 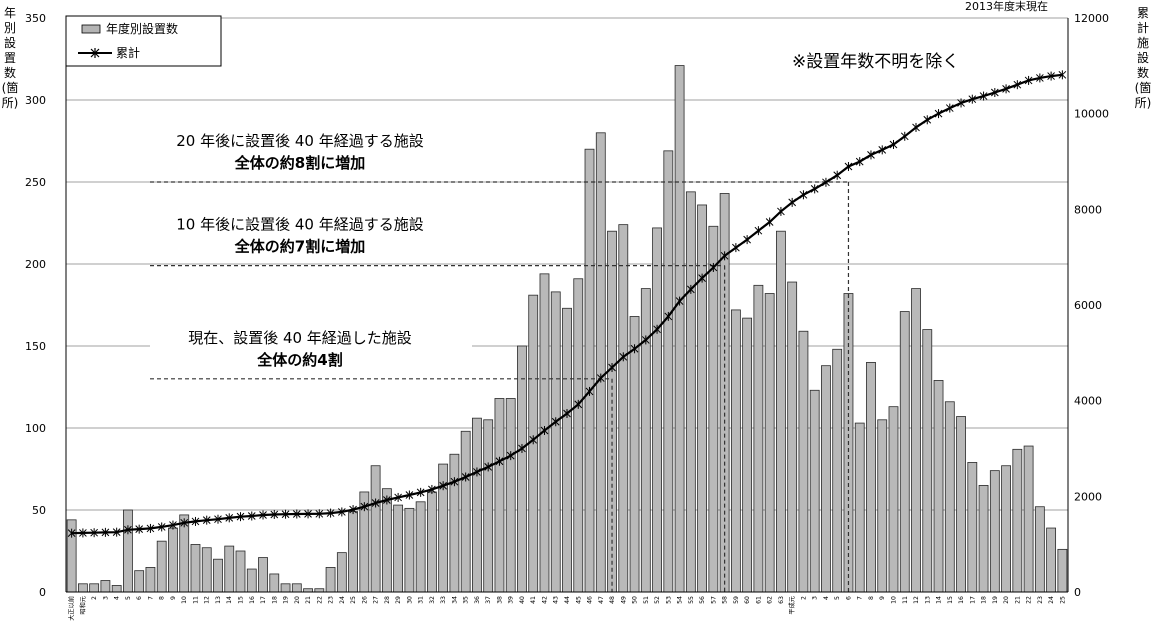 What do you see at coordinates (311, 235) in the screenshot?
I see `annotation-backdrop` at bounding box center [311, 235].